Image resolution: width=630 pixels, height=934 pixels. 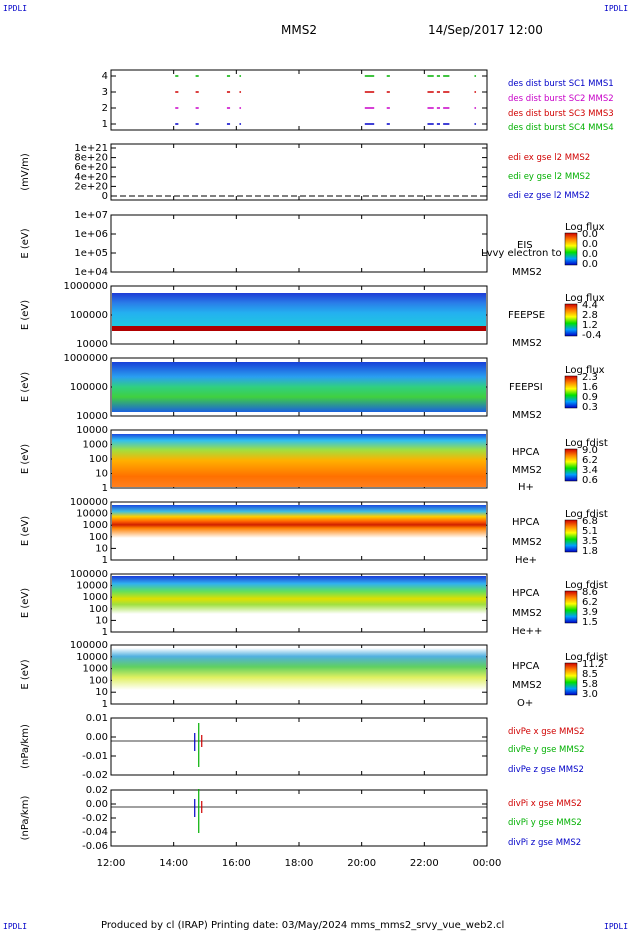 What do you see at coordinates (590, 325) in the screenshot?
I see `colorbar-tick-label-4: 1.2` at bounding box center [590, 325].